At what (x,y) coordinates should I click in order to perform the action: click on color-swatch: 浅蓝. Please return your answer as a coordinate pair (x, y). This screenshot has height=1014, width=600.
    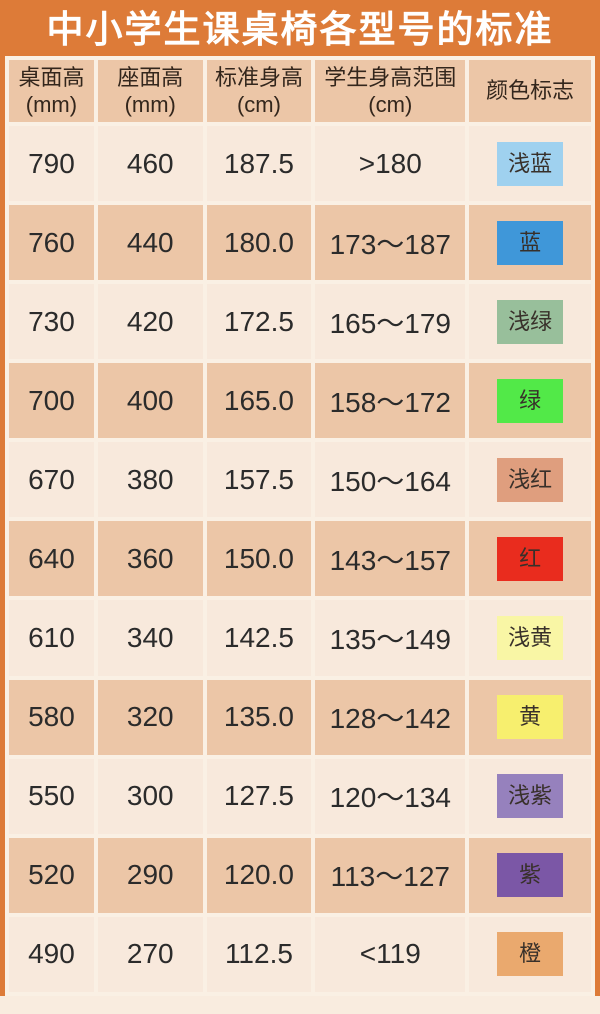
    Looking at the image, I should click on (530, 163).